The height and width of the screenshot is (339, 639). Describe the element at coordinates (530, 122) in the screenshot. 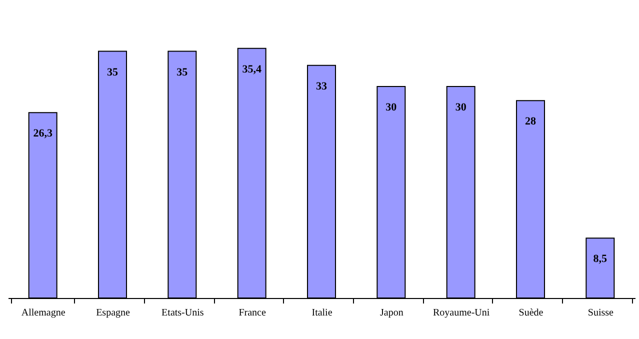

I see `data-label: 28` at that location.